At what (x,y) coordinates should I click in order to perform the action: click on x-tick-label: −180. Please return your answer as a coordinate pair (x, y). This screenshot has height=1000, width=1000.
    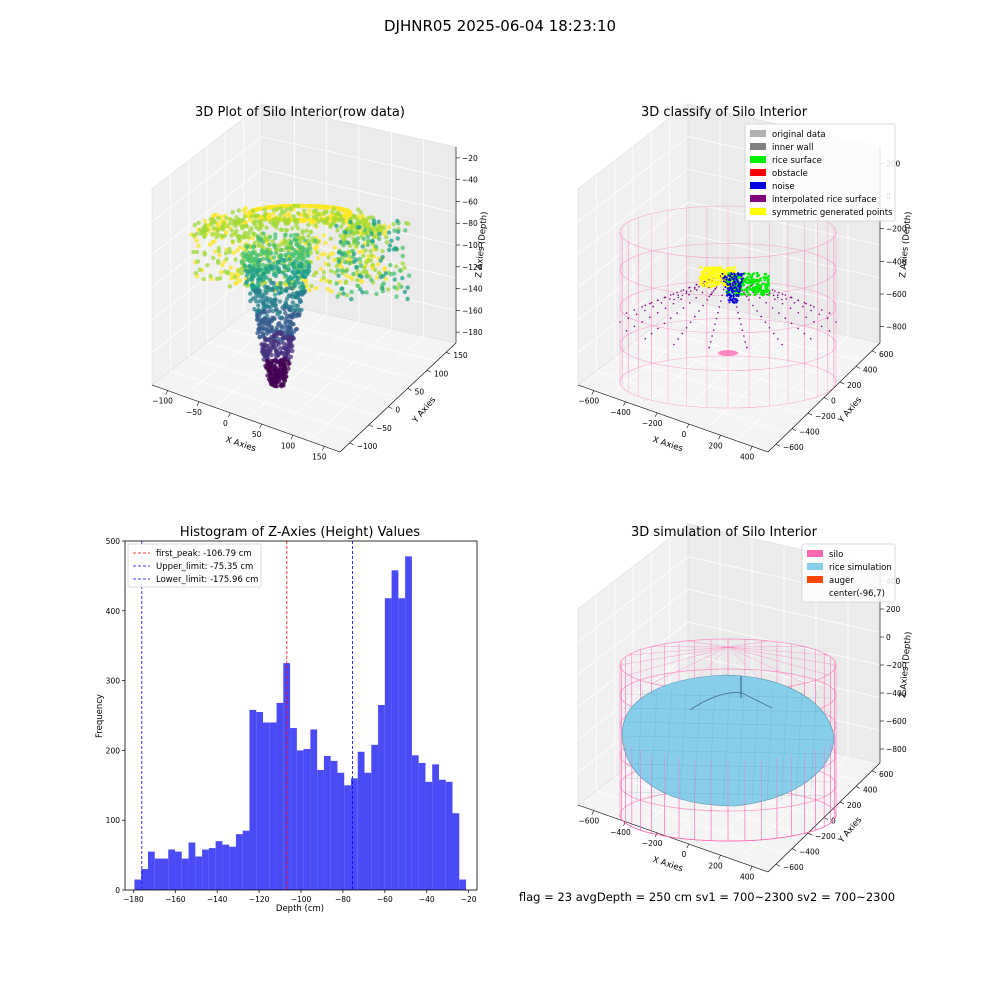
    Looking at the image, I should click on (133, 899).